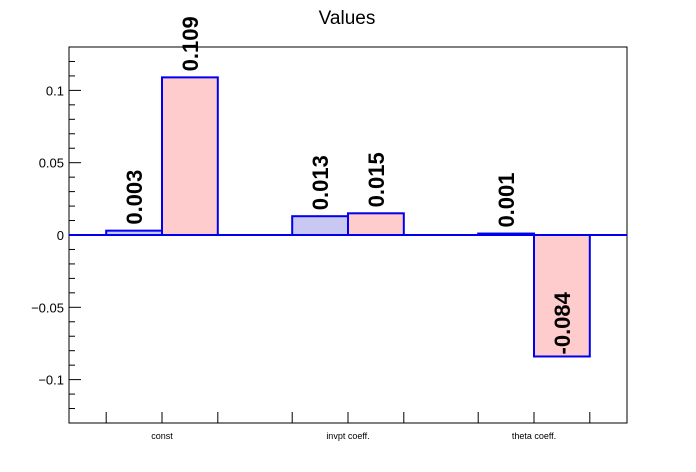 This screenshot has width=696, height=472. What do you see at coordinates (320, 182) in the screenshot?
I see `data-label: 0.013` at bounding box center [320, 182].